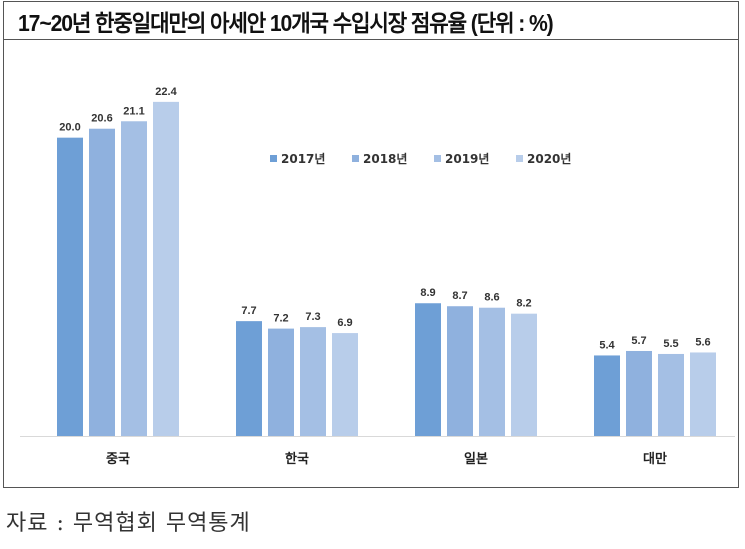 The height and width of the screenshot is (549, 745). Describe the element at coordinates (69, 128) in the screenshot. I see `data-label: 20.0` at that location.